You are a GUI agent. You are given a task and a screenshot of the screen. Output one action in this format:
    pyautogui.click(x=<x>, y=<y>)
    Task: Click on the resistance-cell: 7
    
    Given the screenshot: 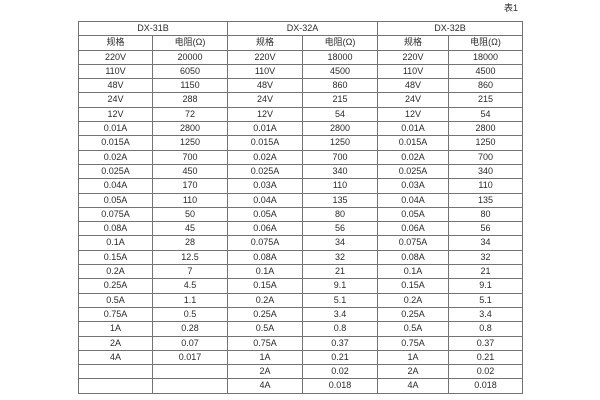 What is the action you would take?
    pyautogui.click(x=190, y=272)
    